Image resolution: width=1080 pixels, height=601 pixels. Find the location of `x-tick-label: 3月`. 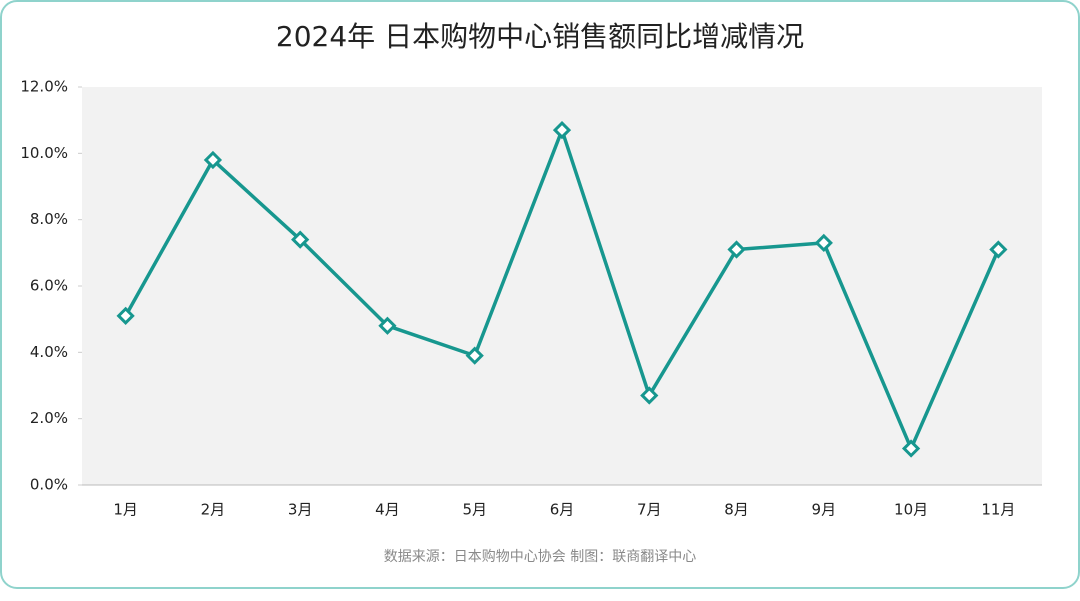

x-tick-label: 3月 is located at coordinates (300, 510).